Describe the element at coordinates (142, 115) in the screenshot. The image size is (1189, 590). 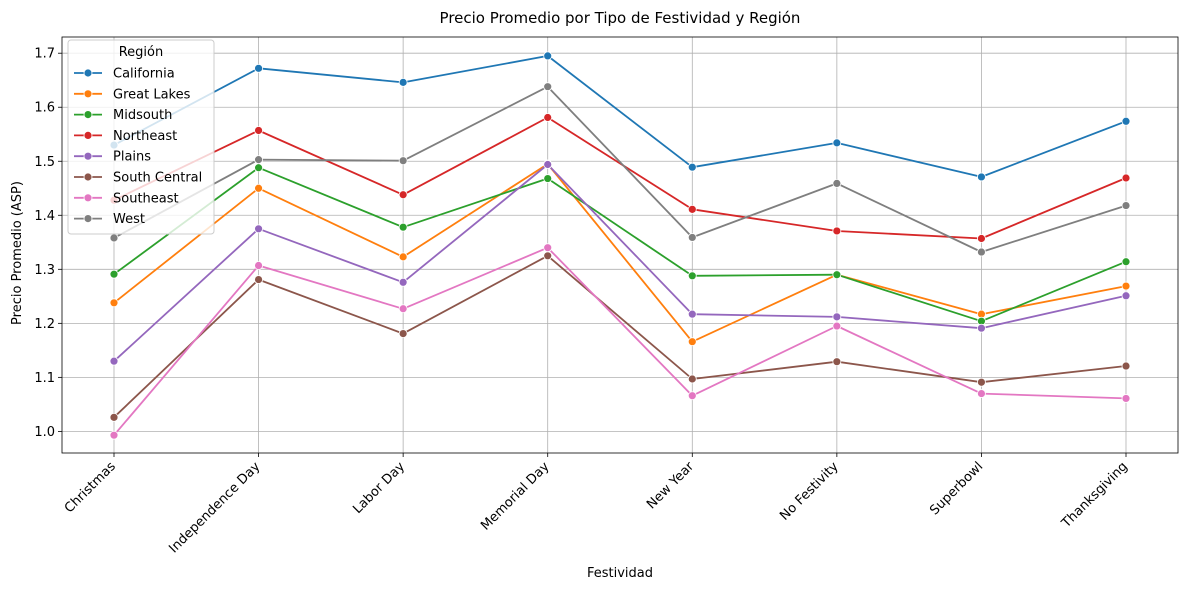
I see `legend-entry-label: Midsouth` at that location.